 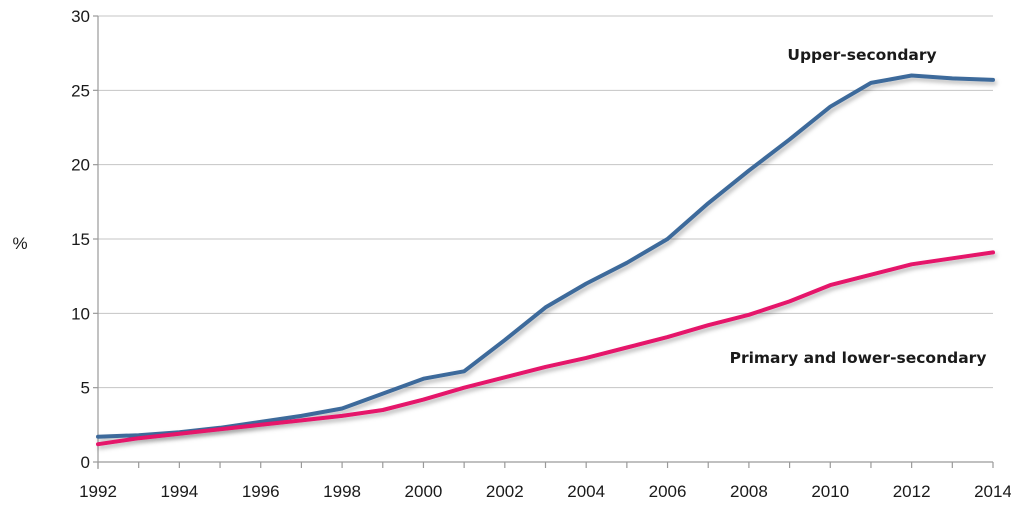 What do you see at coordinates (85, 462) in the screenshot?
I see `y-tick-label: 0` at bounding box center [85, 462].